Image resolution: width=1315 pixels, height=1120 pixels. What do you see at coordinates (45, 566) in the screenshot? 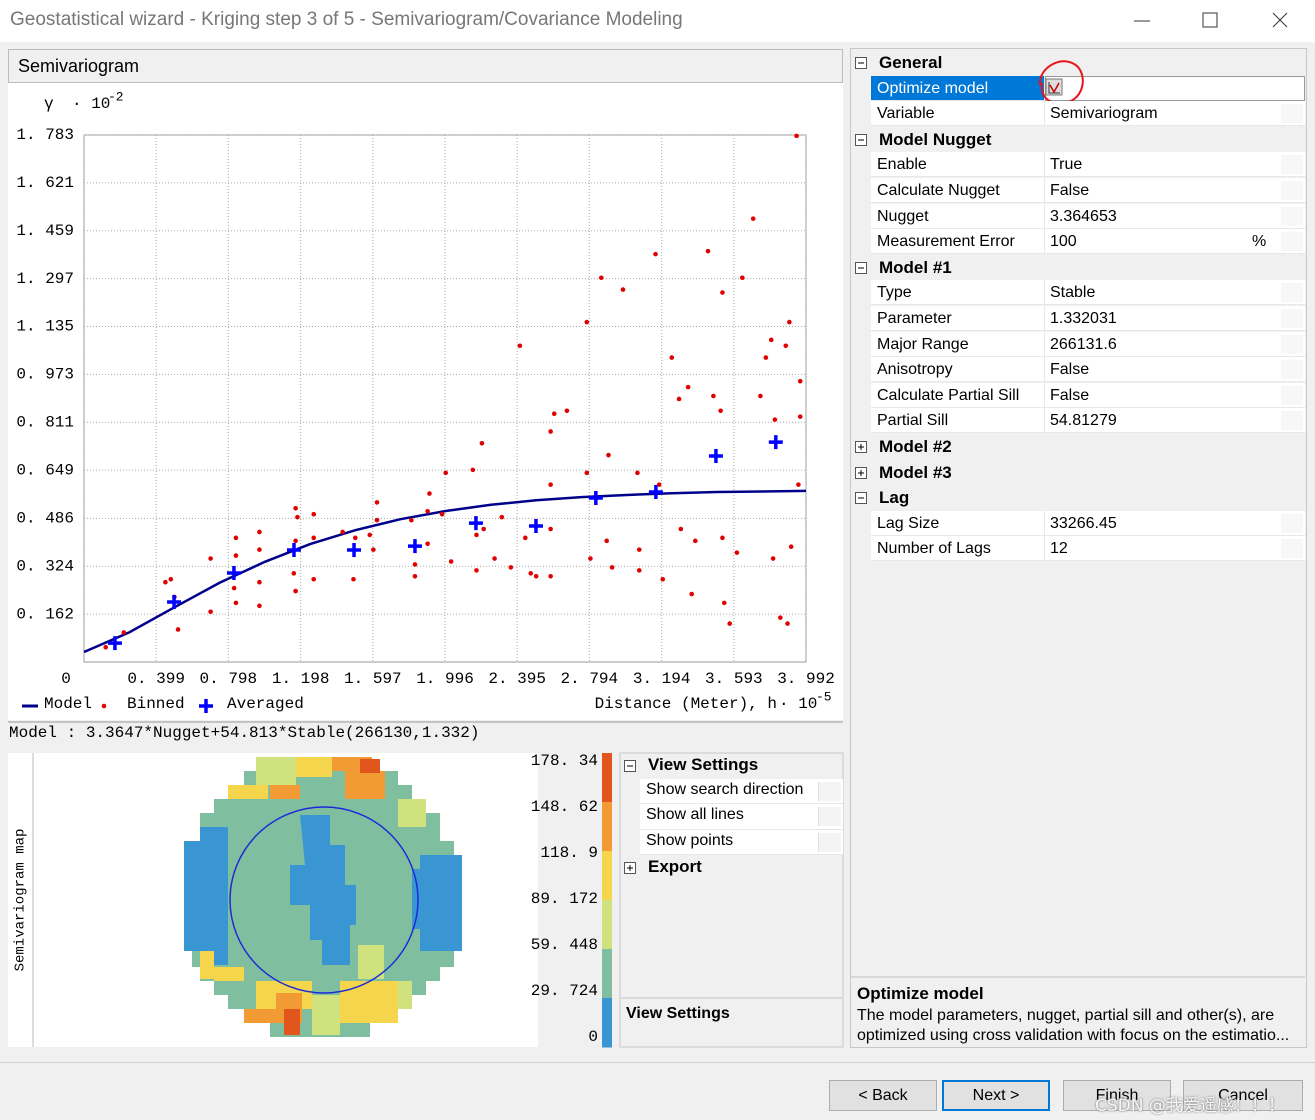
I see `y-tick-label: 0. 324` at bounding box center [45, 566].